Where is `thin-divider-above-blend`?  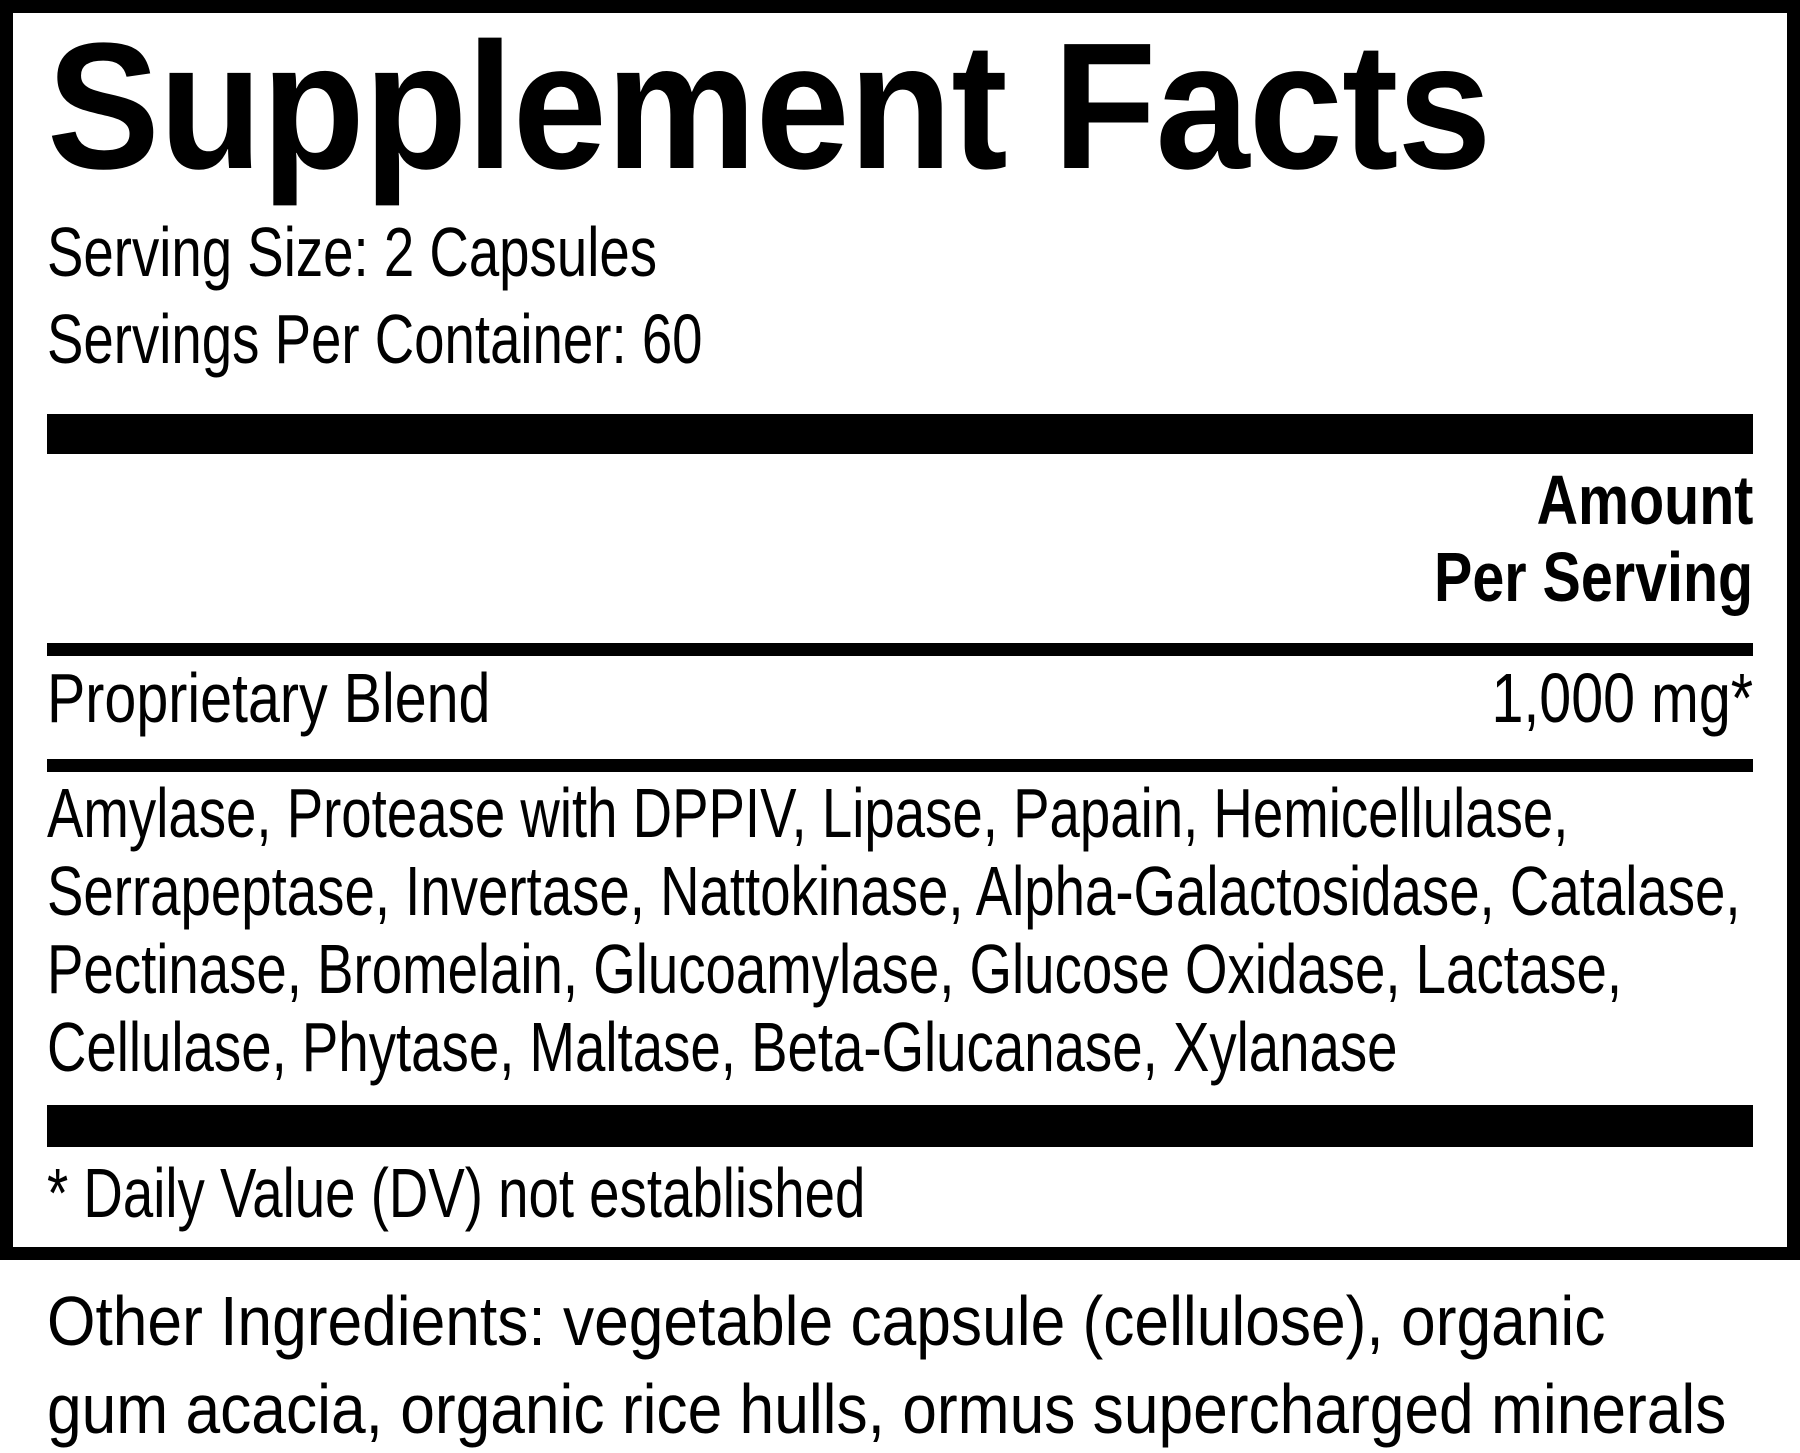
thin-divider-above-blend is located at coordinates (900, 649).